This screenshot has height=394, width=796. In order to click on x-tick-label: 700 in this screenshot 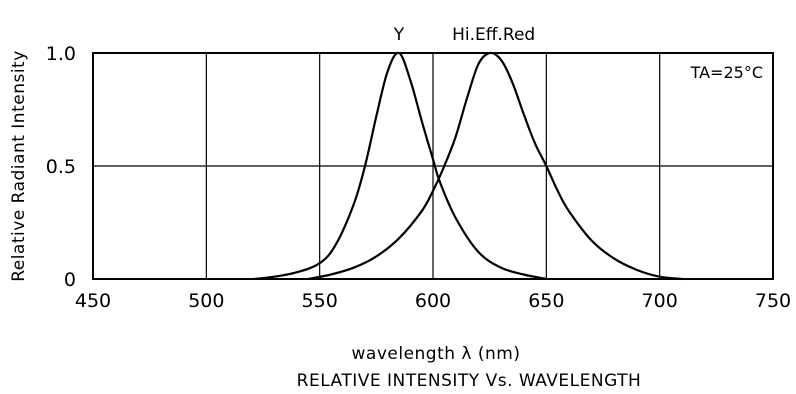, I will do `click(660, 301)`.